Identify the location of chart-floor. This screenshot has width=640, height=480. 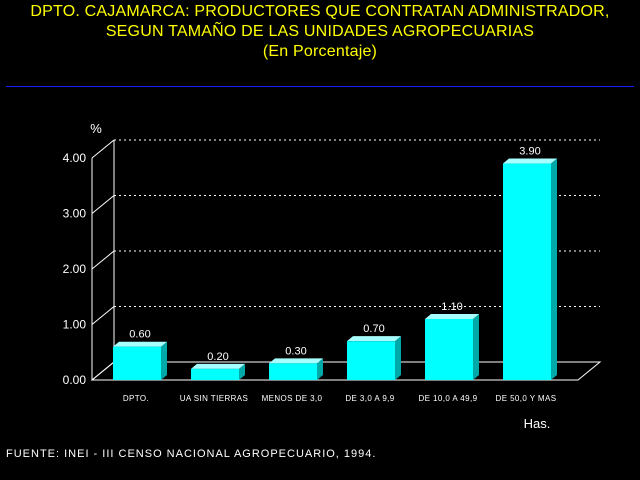
(346, 371).